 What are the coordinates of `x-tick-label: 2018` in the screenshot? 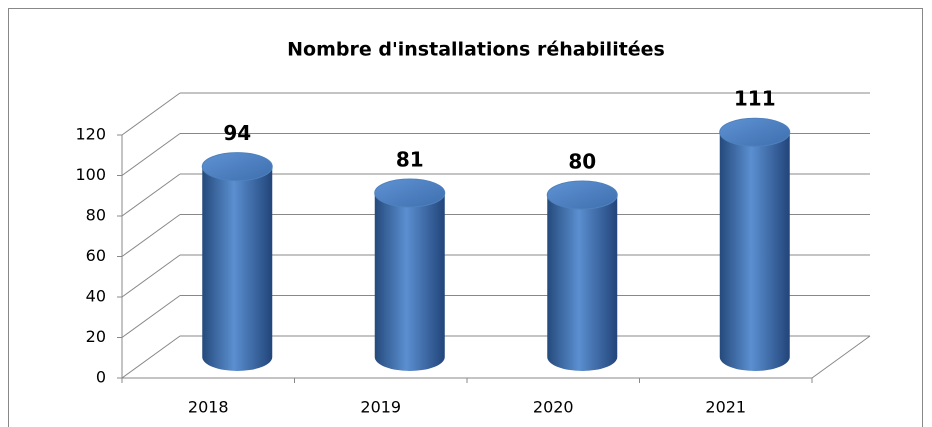 It's located at (208, 407).